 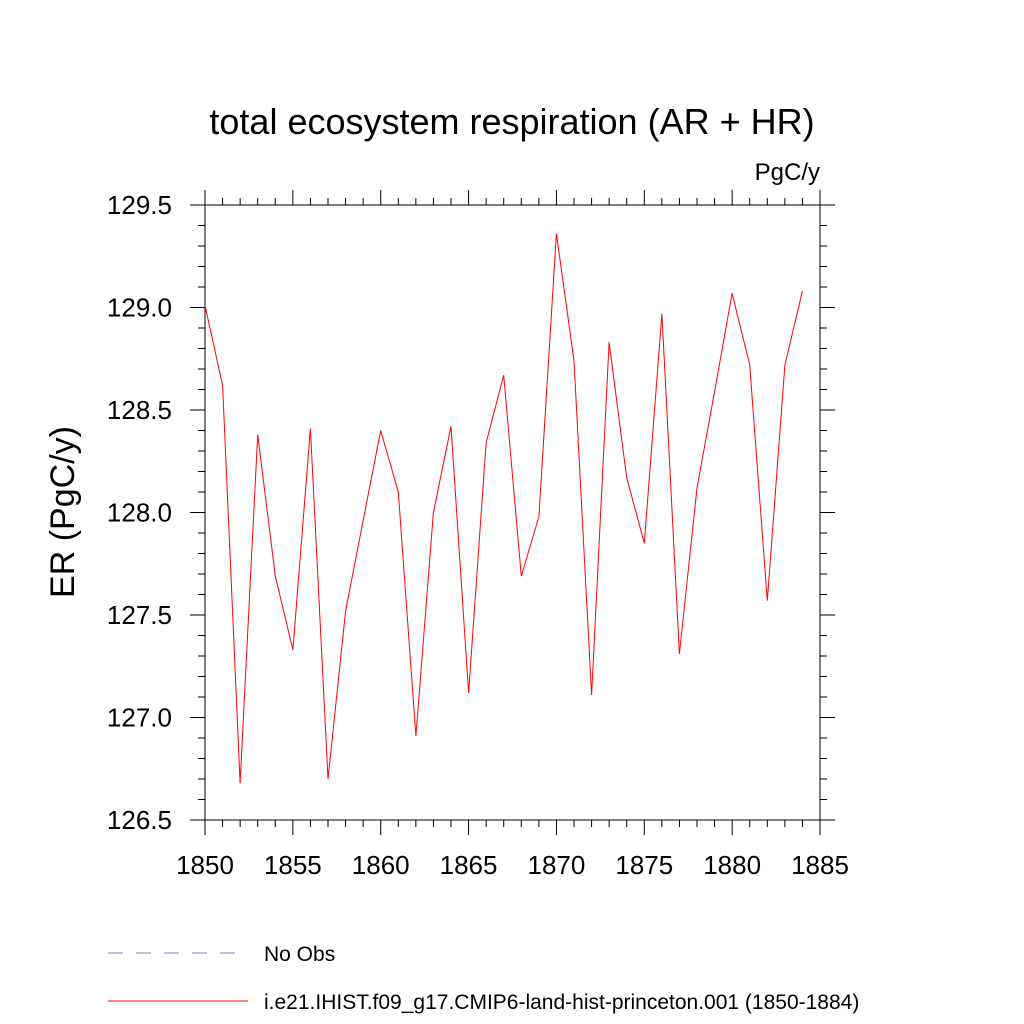 What do you see at coordinates (644, 865) in the screenshot?
I see `x-tick-label: 1875` at bounding box center [644, 865].